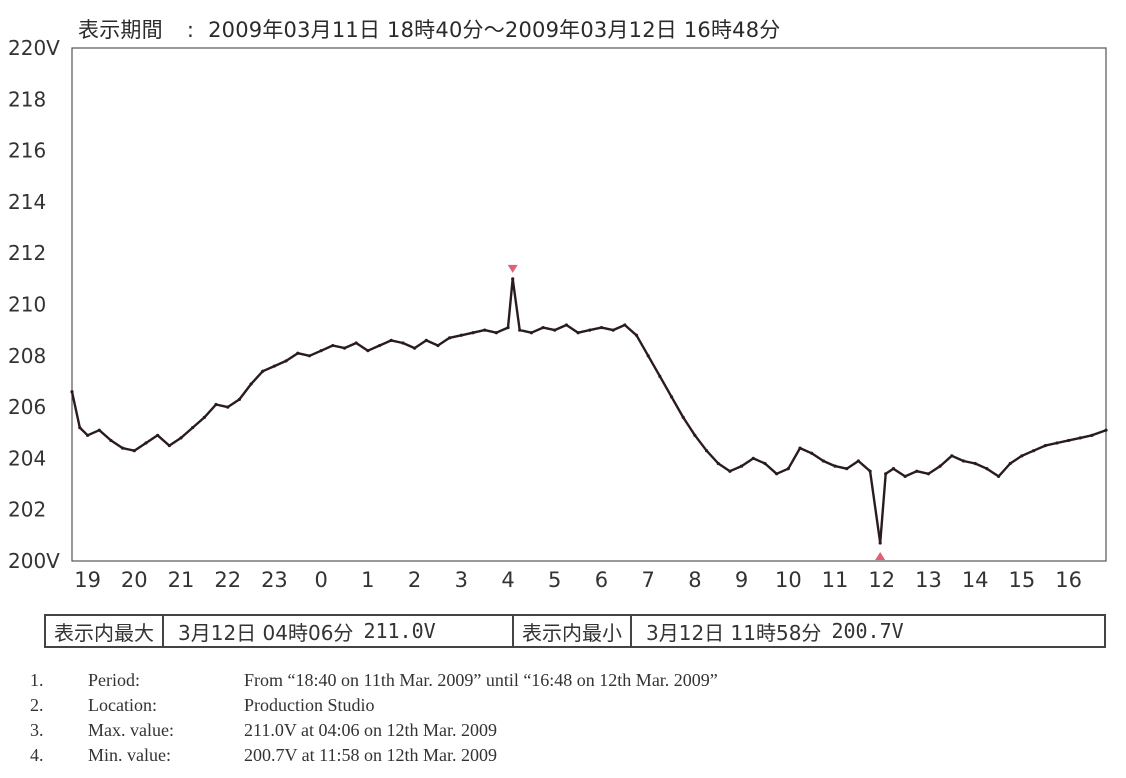 The width and height of the screenshot is (1126, 778). I want to click on x-tick-label: 23, so click(274, 580).